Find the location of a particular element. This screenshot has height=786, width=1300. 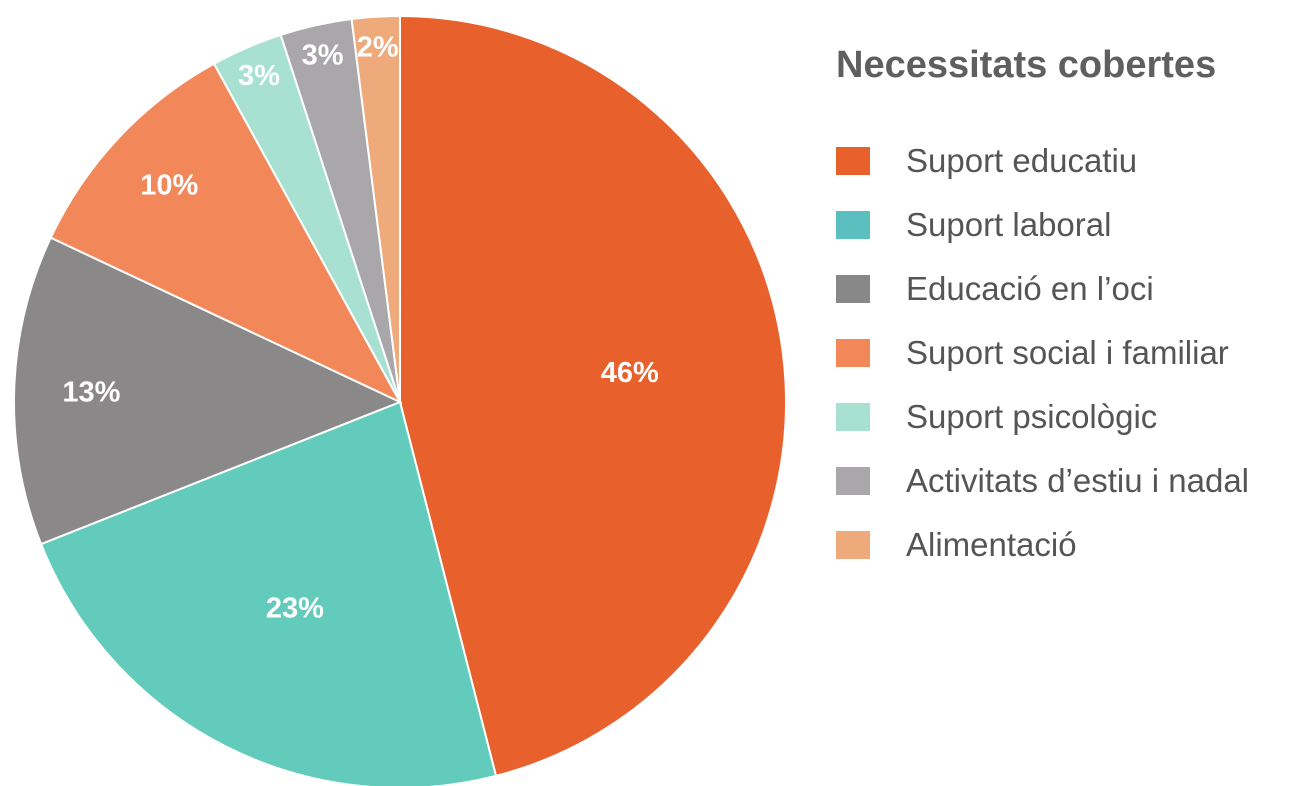

legend-item: Activitats d’estiu i nadal is located at coordinates (1066, 481).